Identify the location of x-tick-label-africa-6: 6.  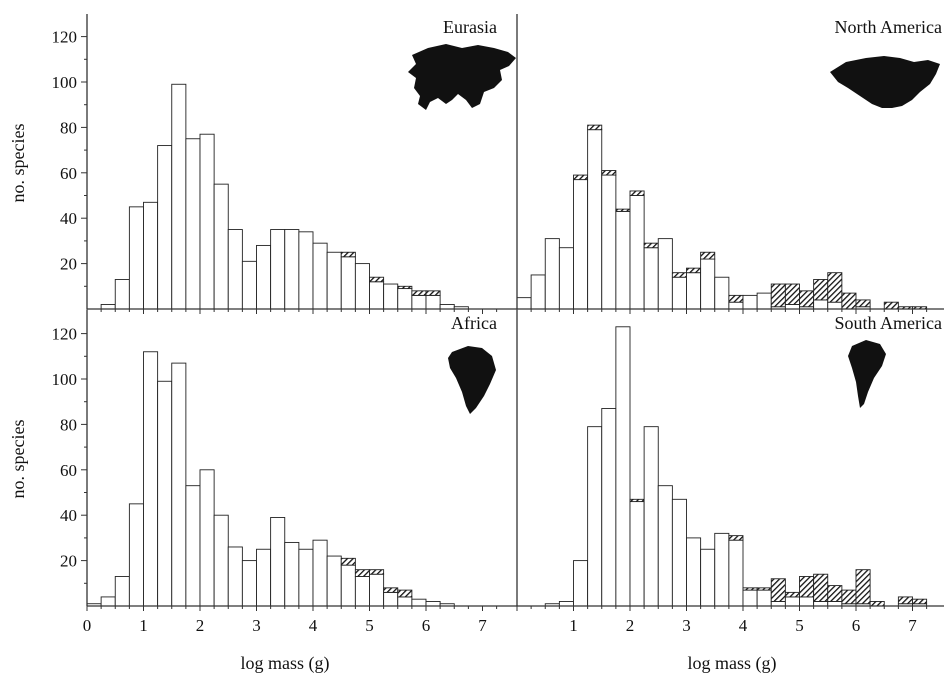
(426, 625).